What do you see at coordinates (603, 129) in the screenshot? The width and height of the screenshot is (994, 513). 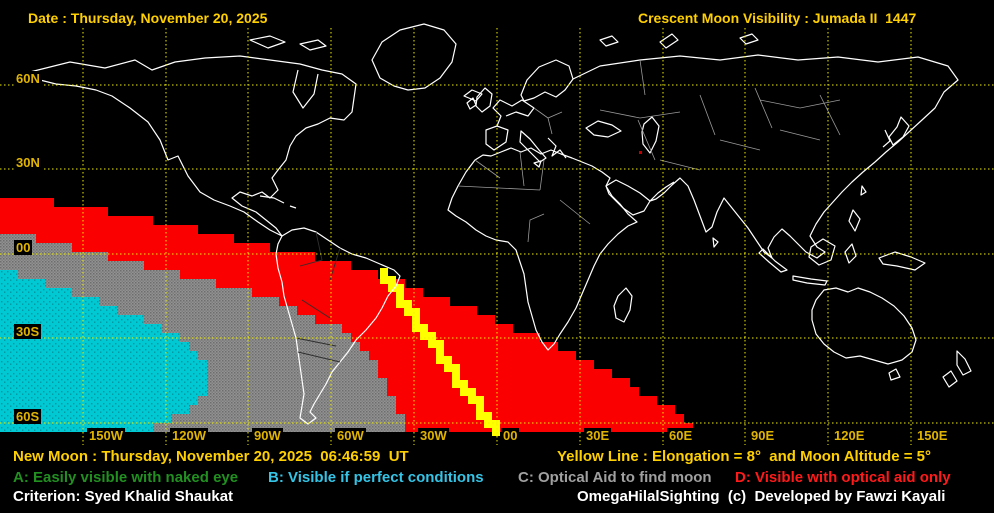 I see `coastline-black-sea` at bounding box center [603, 129].